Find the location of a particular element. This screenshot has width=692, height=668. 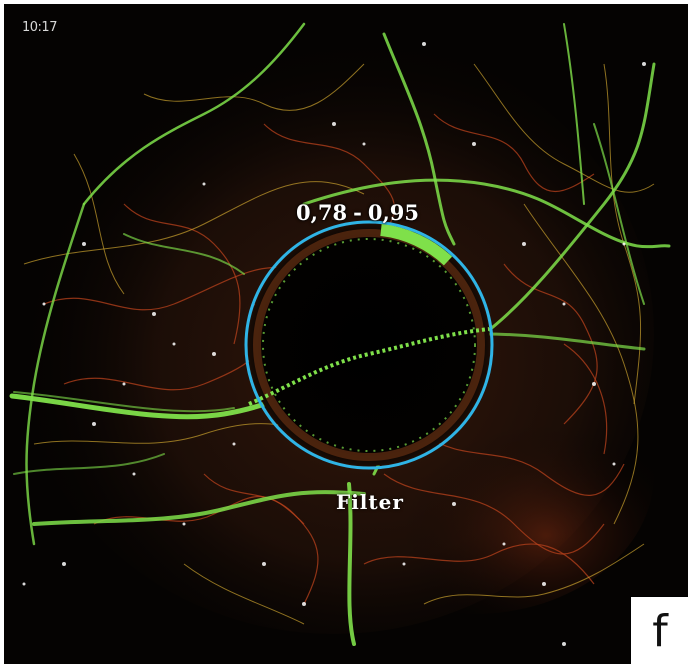

range-high-value: 0,95 is located at coordinates (393, 212).